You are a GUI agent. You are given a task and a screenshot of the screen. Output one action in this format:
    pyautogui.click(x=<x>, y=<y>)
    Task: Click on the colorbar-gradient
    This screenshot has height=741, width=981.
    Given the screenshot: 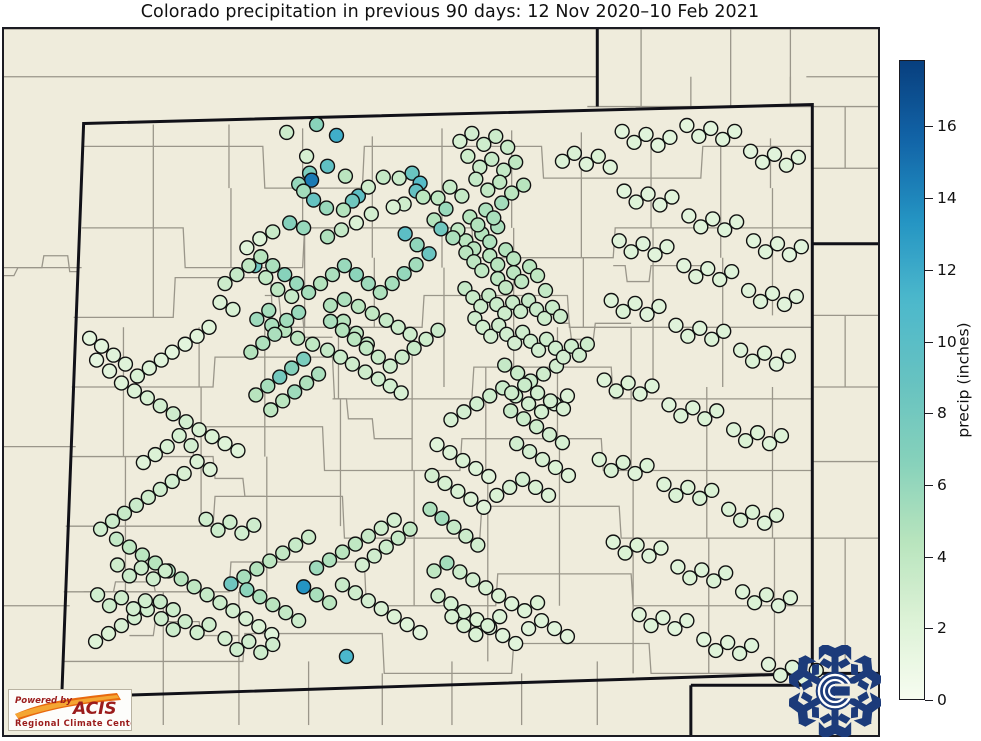 What is the action you would take?
    pyautogui.click(x=912, y=380)
    